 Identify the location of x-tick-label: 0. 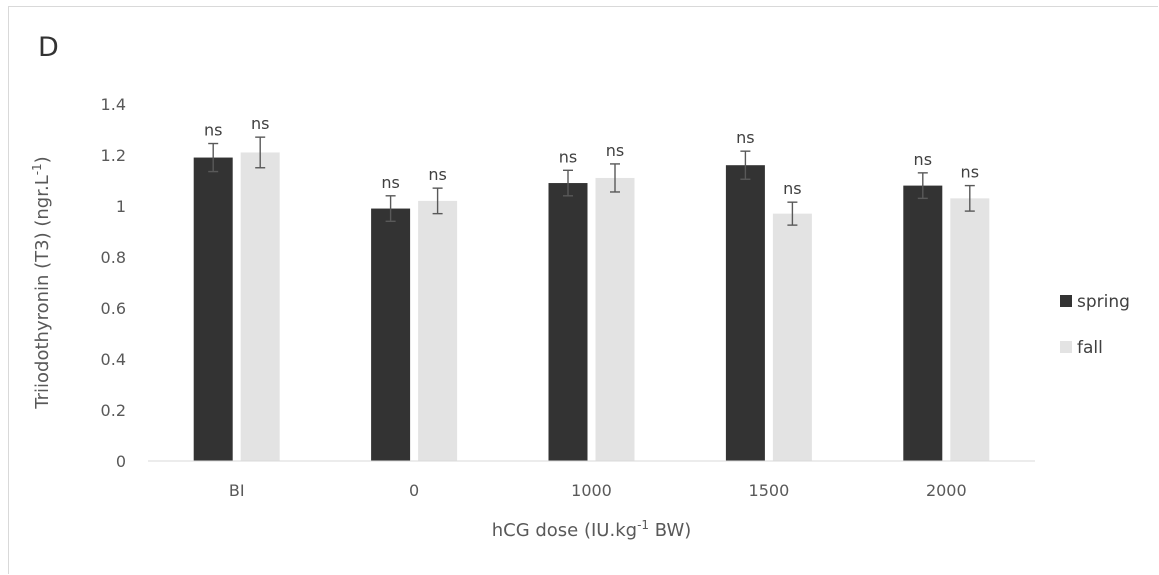
(414, 490).